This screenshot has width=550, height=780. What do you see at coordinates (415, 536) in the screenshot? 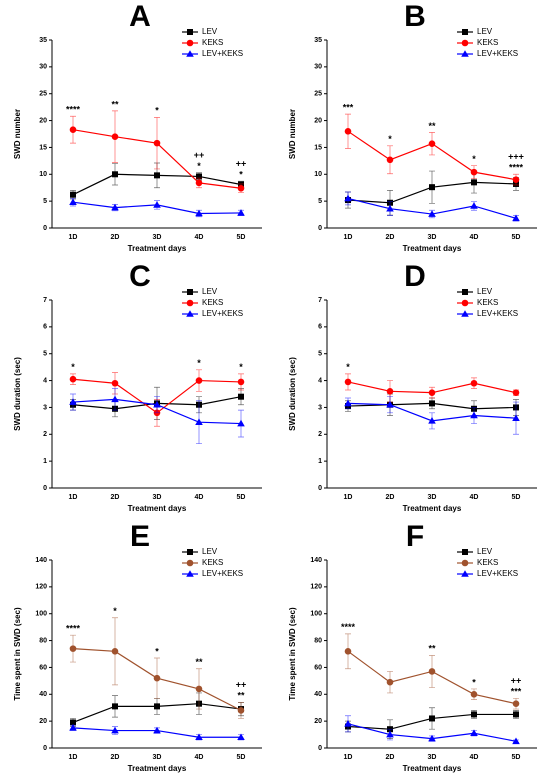
I see `panel-letter: F` at bounding box center [415, 536].